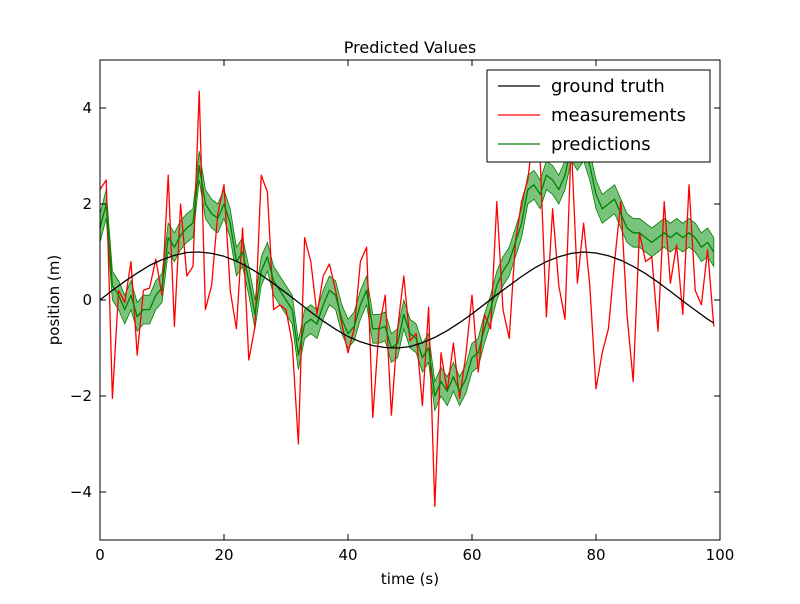  Describe the element at coordinates (87, 108) in the screenshot. I see `y-tick-label: 4` at that location.